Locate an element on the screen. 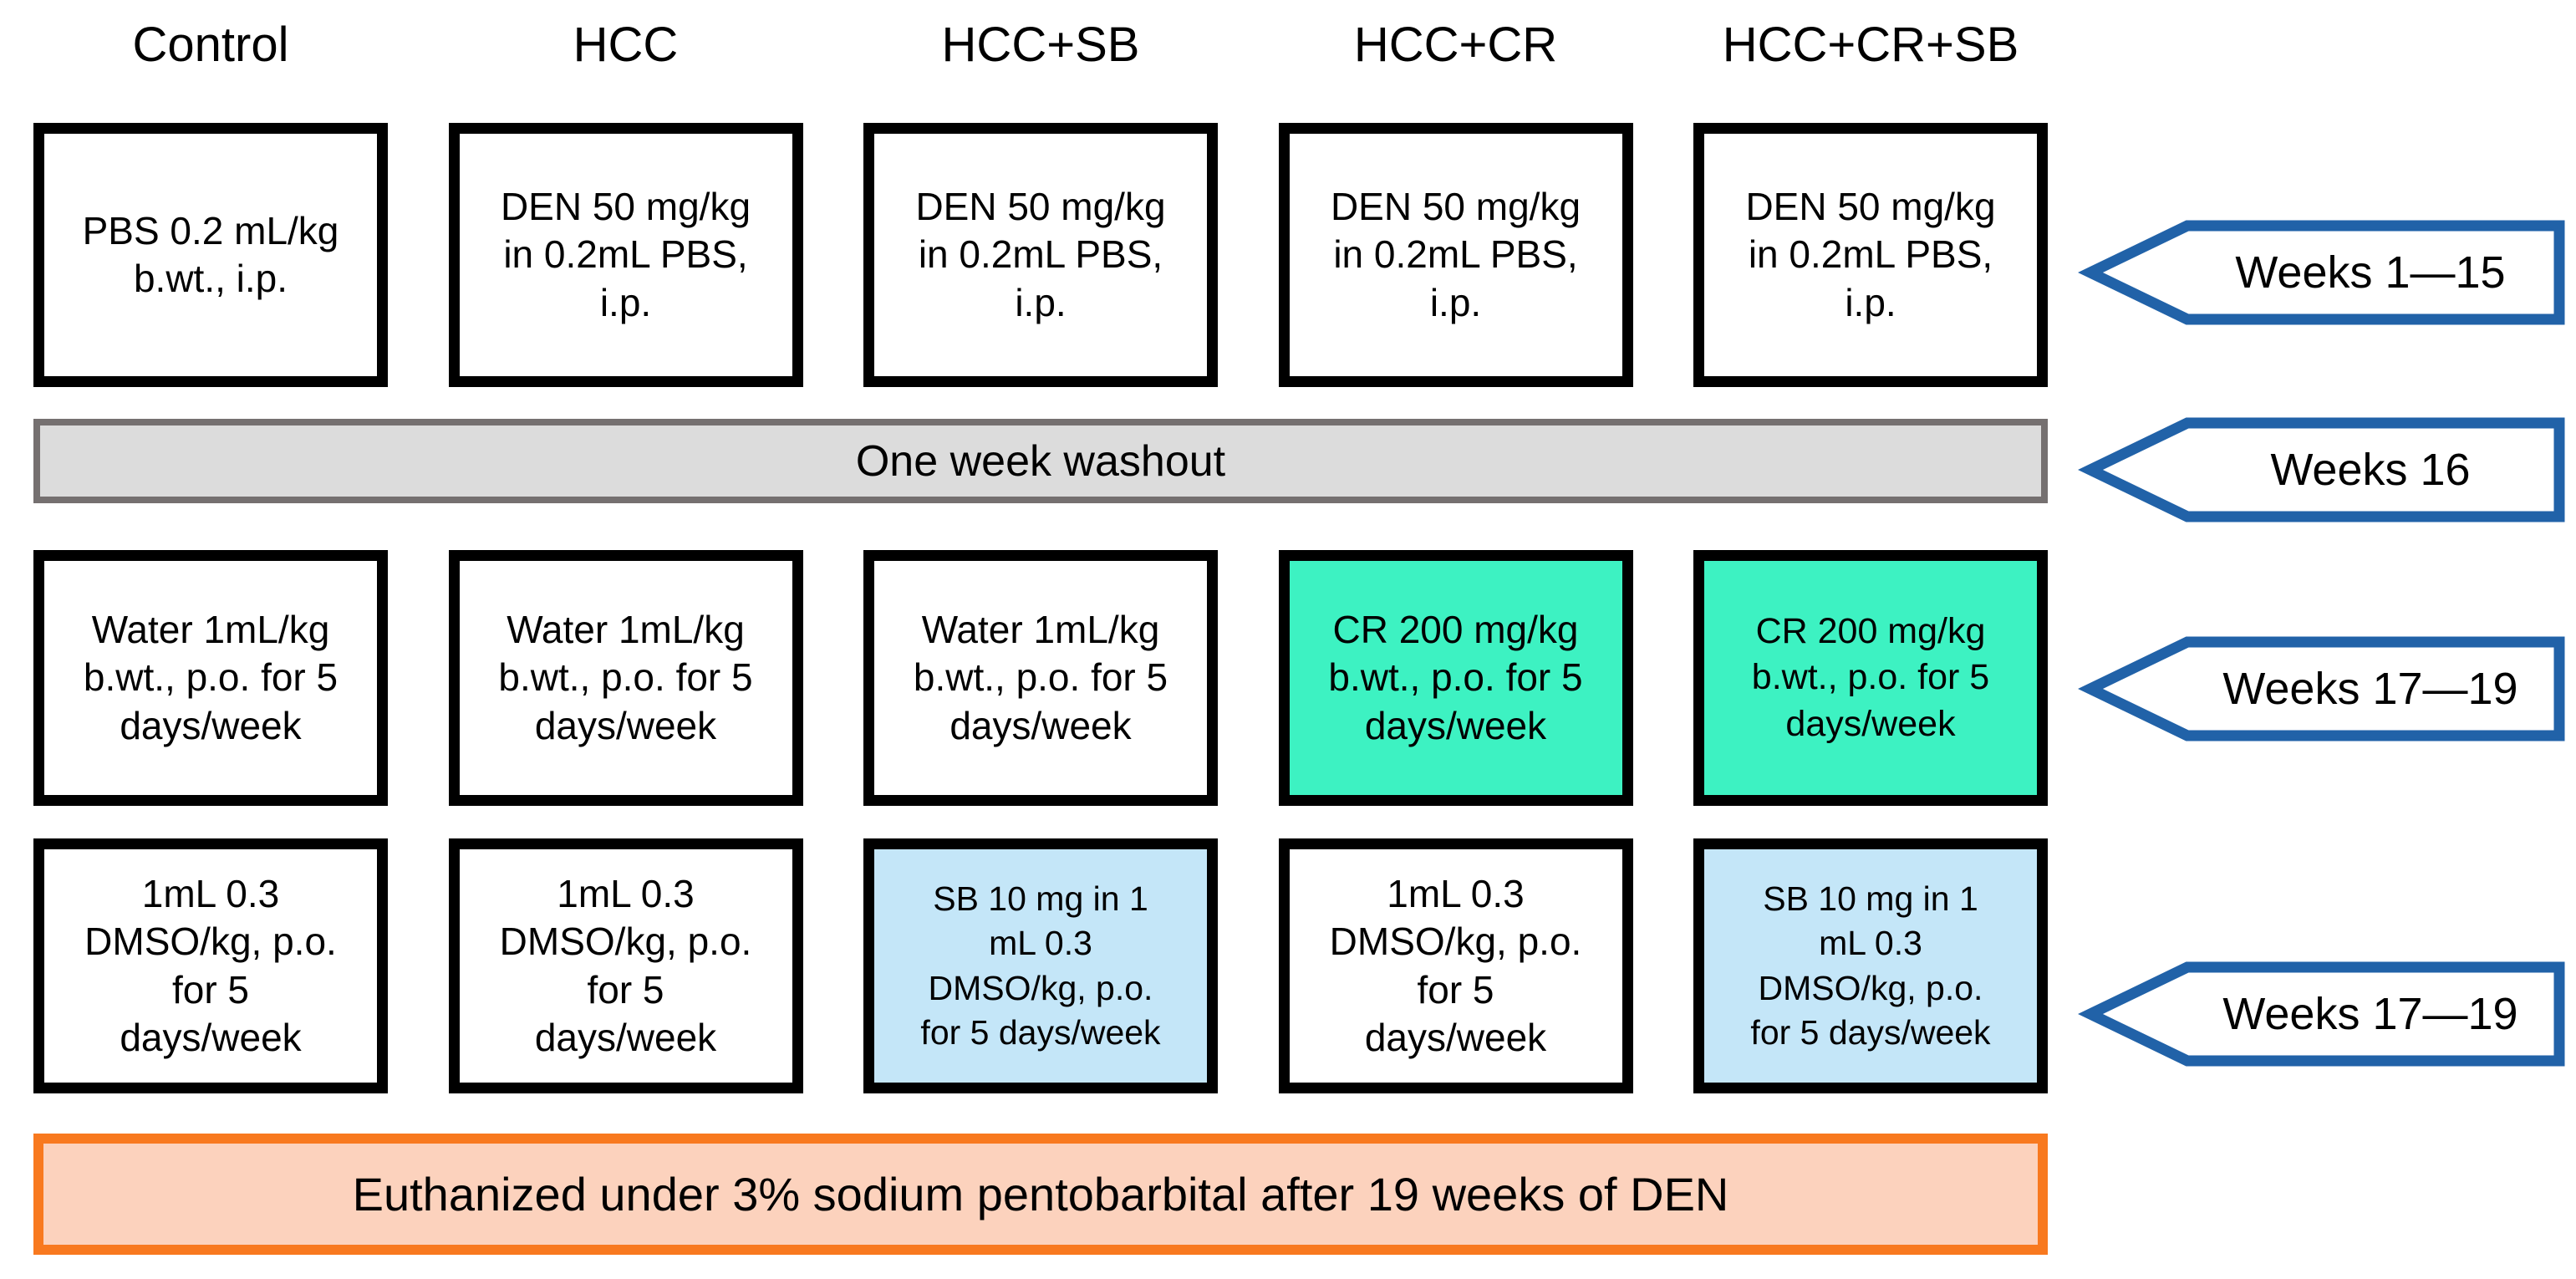 The height and width of the screenshot is (1279, 2576). dmso-vehicle-box-hcc-cr: 1mL 0.3 DMSO/kg, p.o. for 5 days/week is located at coordinates (1455, 966).